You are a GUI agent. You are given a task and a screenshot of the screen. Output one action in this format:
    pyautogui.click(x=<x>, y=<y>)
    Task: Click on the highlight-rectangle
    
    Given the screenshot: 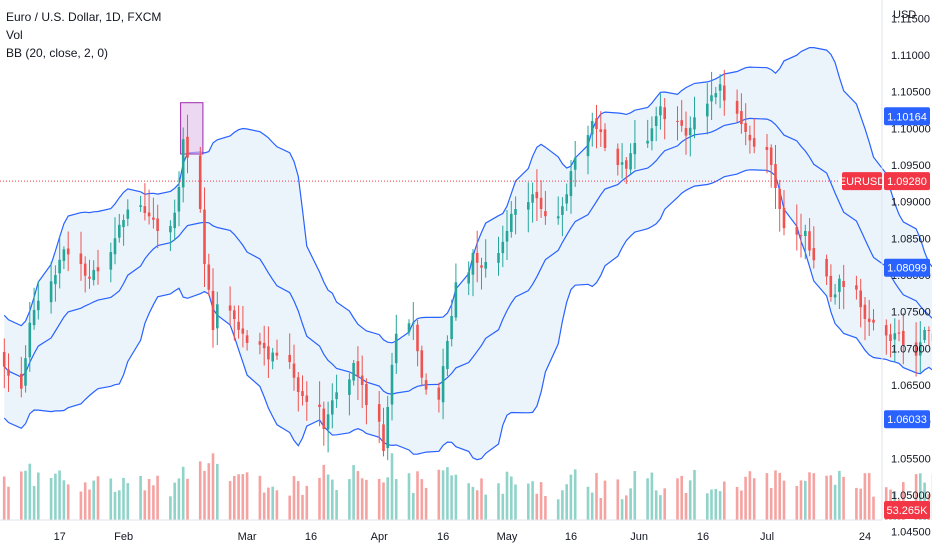 What is the action you would take?
    pyautogui.click(x=192, y=128)
    